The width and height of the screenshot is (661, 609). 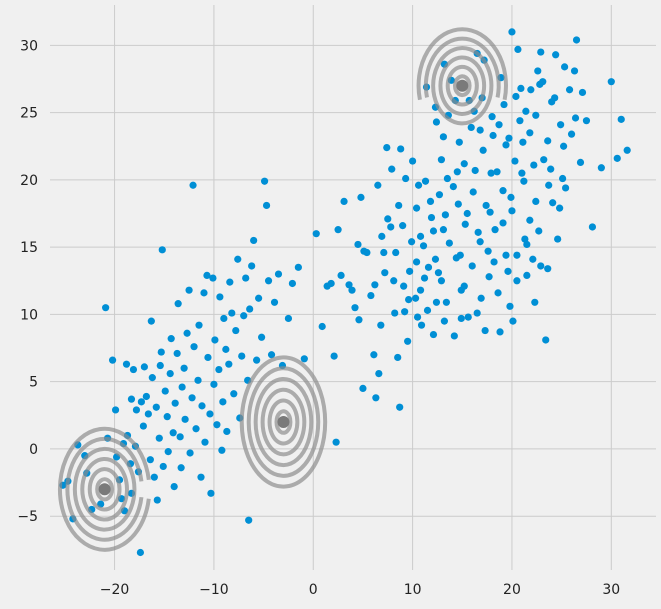 I want to click on x-tick-label: −10, so click(x=214, y=590).